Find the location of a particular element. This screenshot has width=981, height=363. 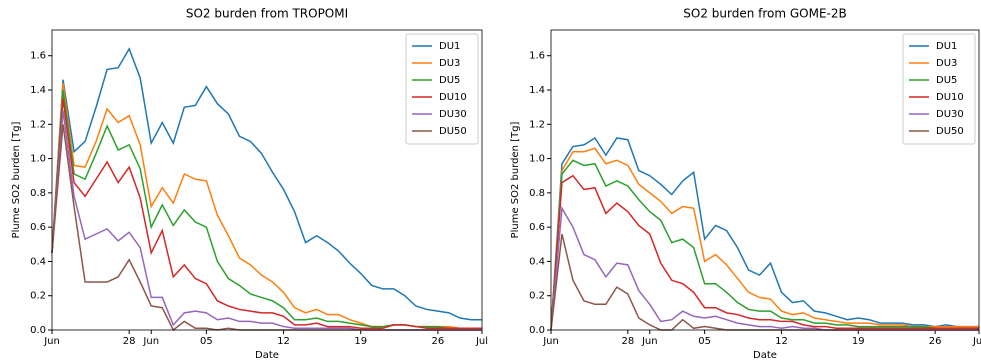

chart-title: SO2 burden from GOME-2B is located at coordinates (765, 14).